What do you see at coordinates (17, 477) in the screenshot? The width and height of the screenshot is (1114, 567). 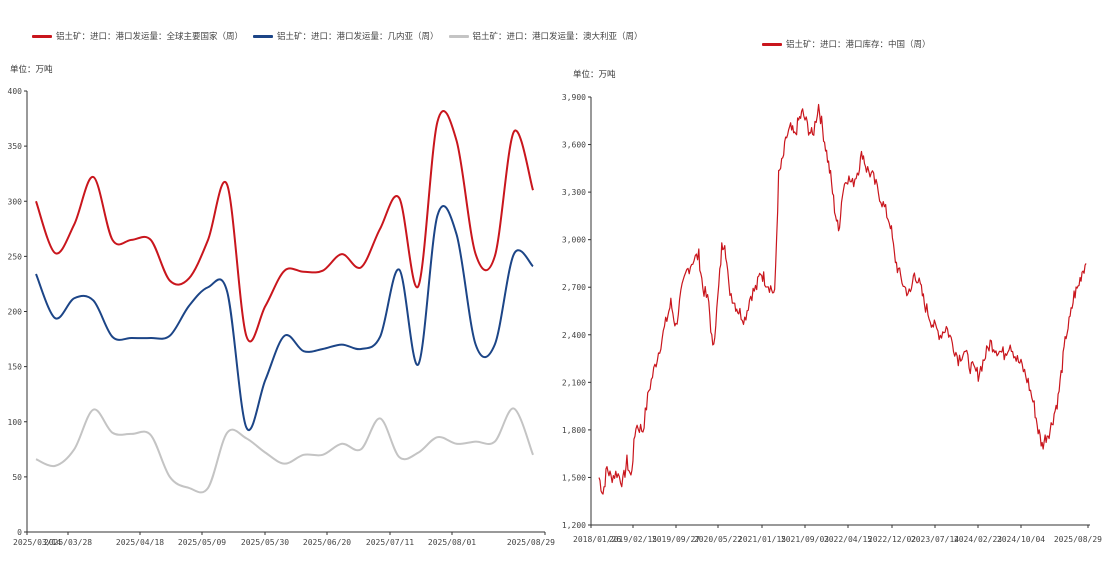 I see `y-tick-label: 50` at bounding box center [17, 477].